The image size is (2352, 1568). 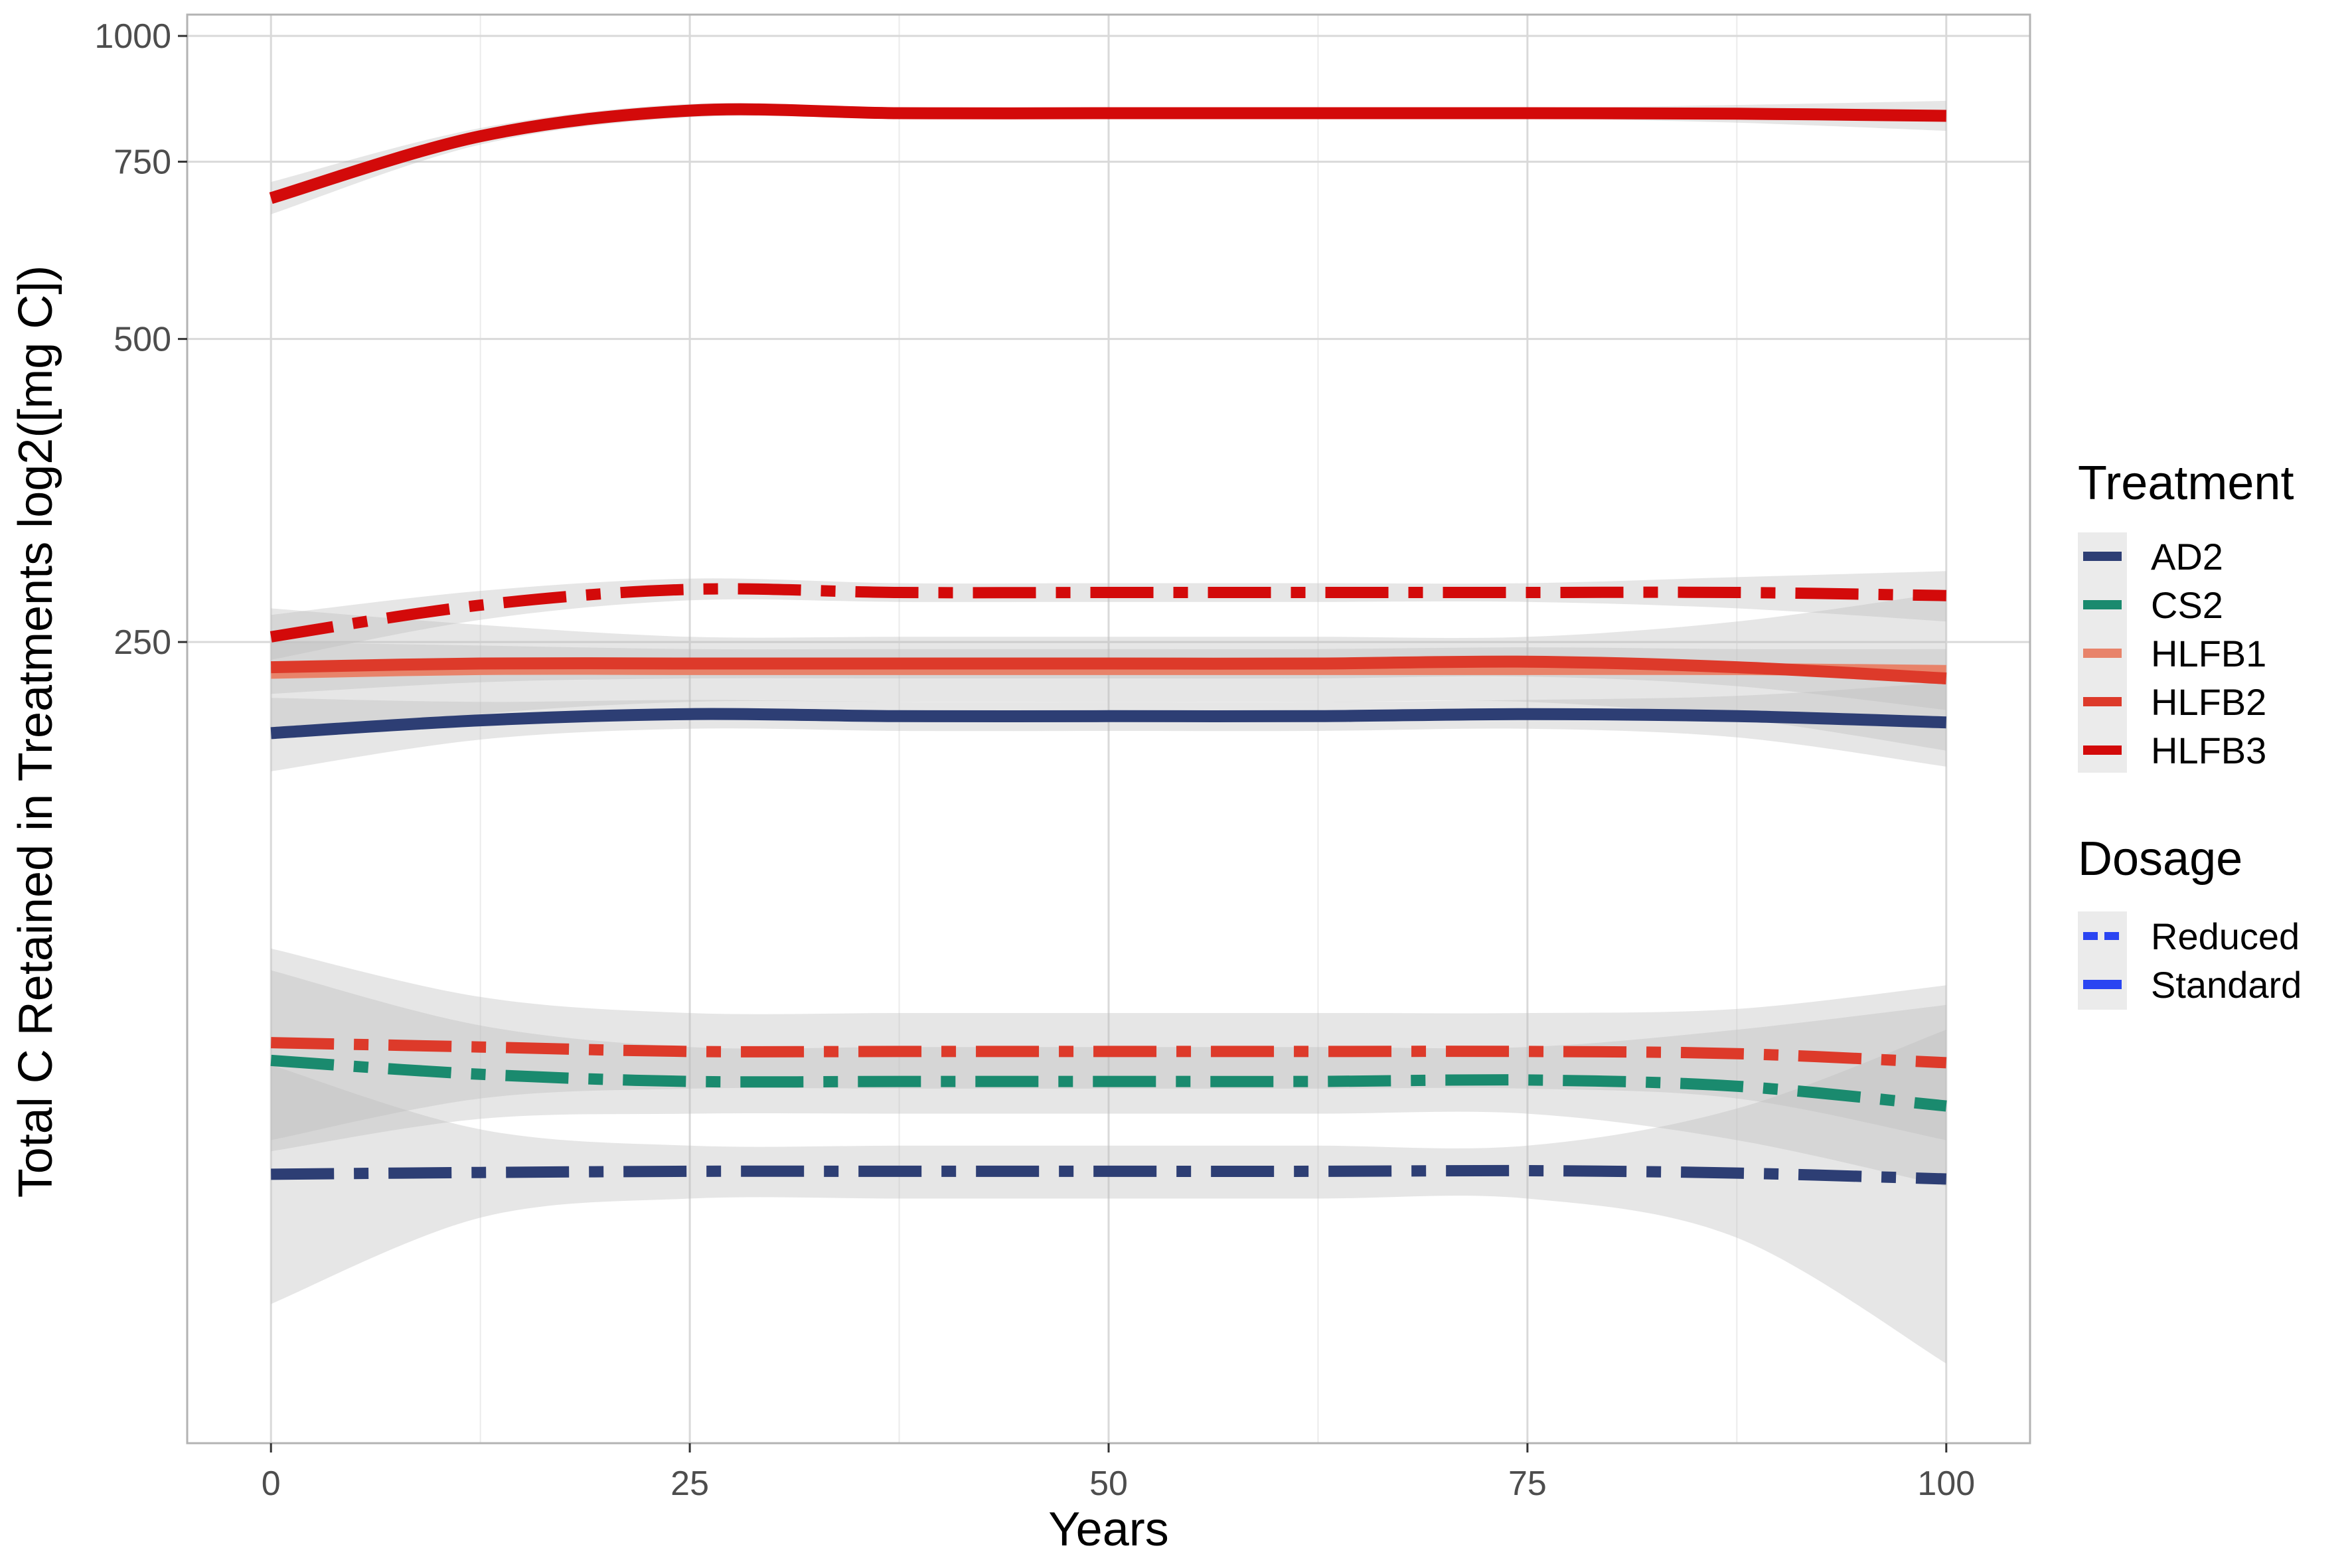 I want to click on ribbon-hlfb2-reduced, so click(x=1109, y=1044).